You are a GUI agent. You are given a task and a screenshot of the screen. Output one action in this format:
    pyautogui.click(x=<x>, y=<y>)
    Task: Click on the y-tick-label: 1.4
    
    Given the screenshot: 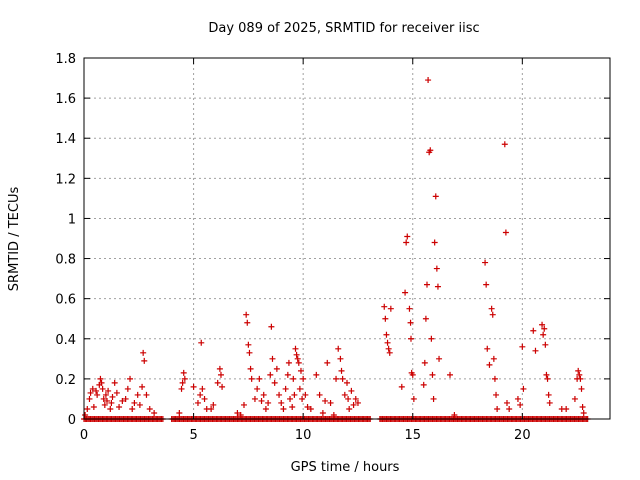 What is the action you would take?
    pyautogui.click(x=65, y=139)
    